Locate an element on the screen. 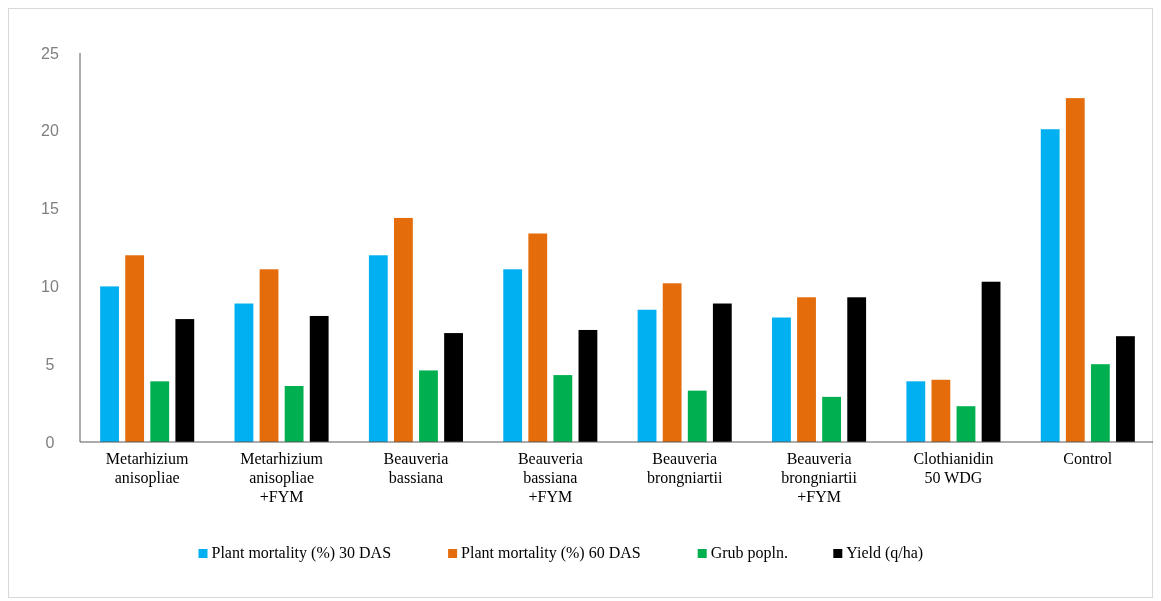 Image resolution: width=1161 pixels, height=601 pixels. x-tick-label: Control is located at coordinates (1088, 458).